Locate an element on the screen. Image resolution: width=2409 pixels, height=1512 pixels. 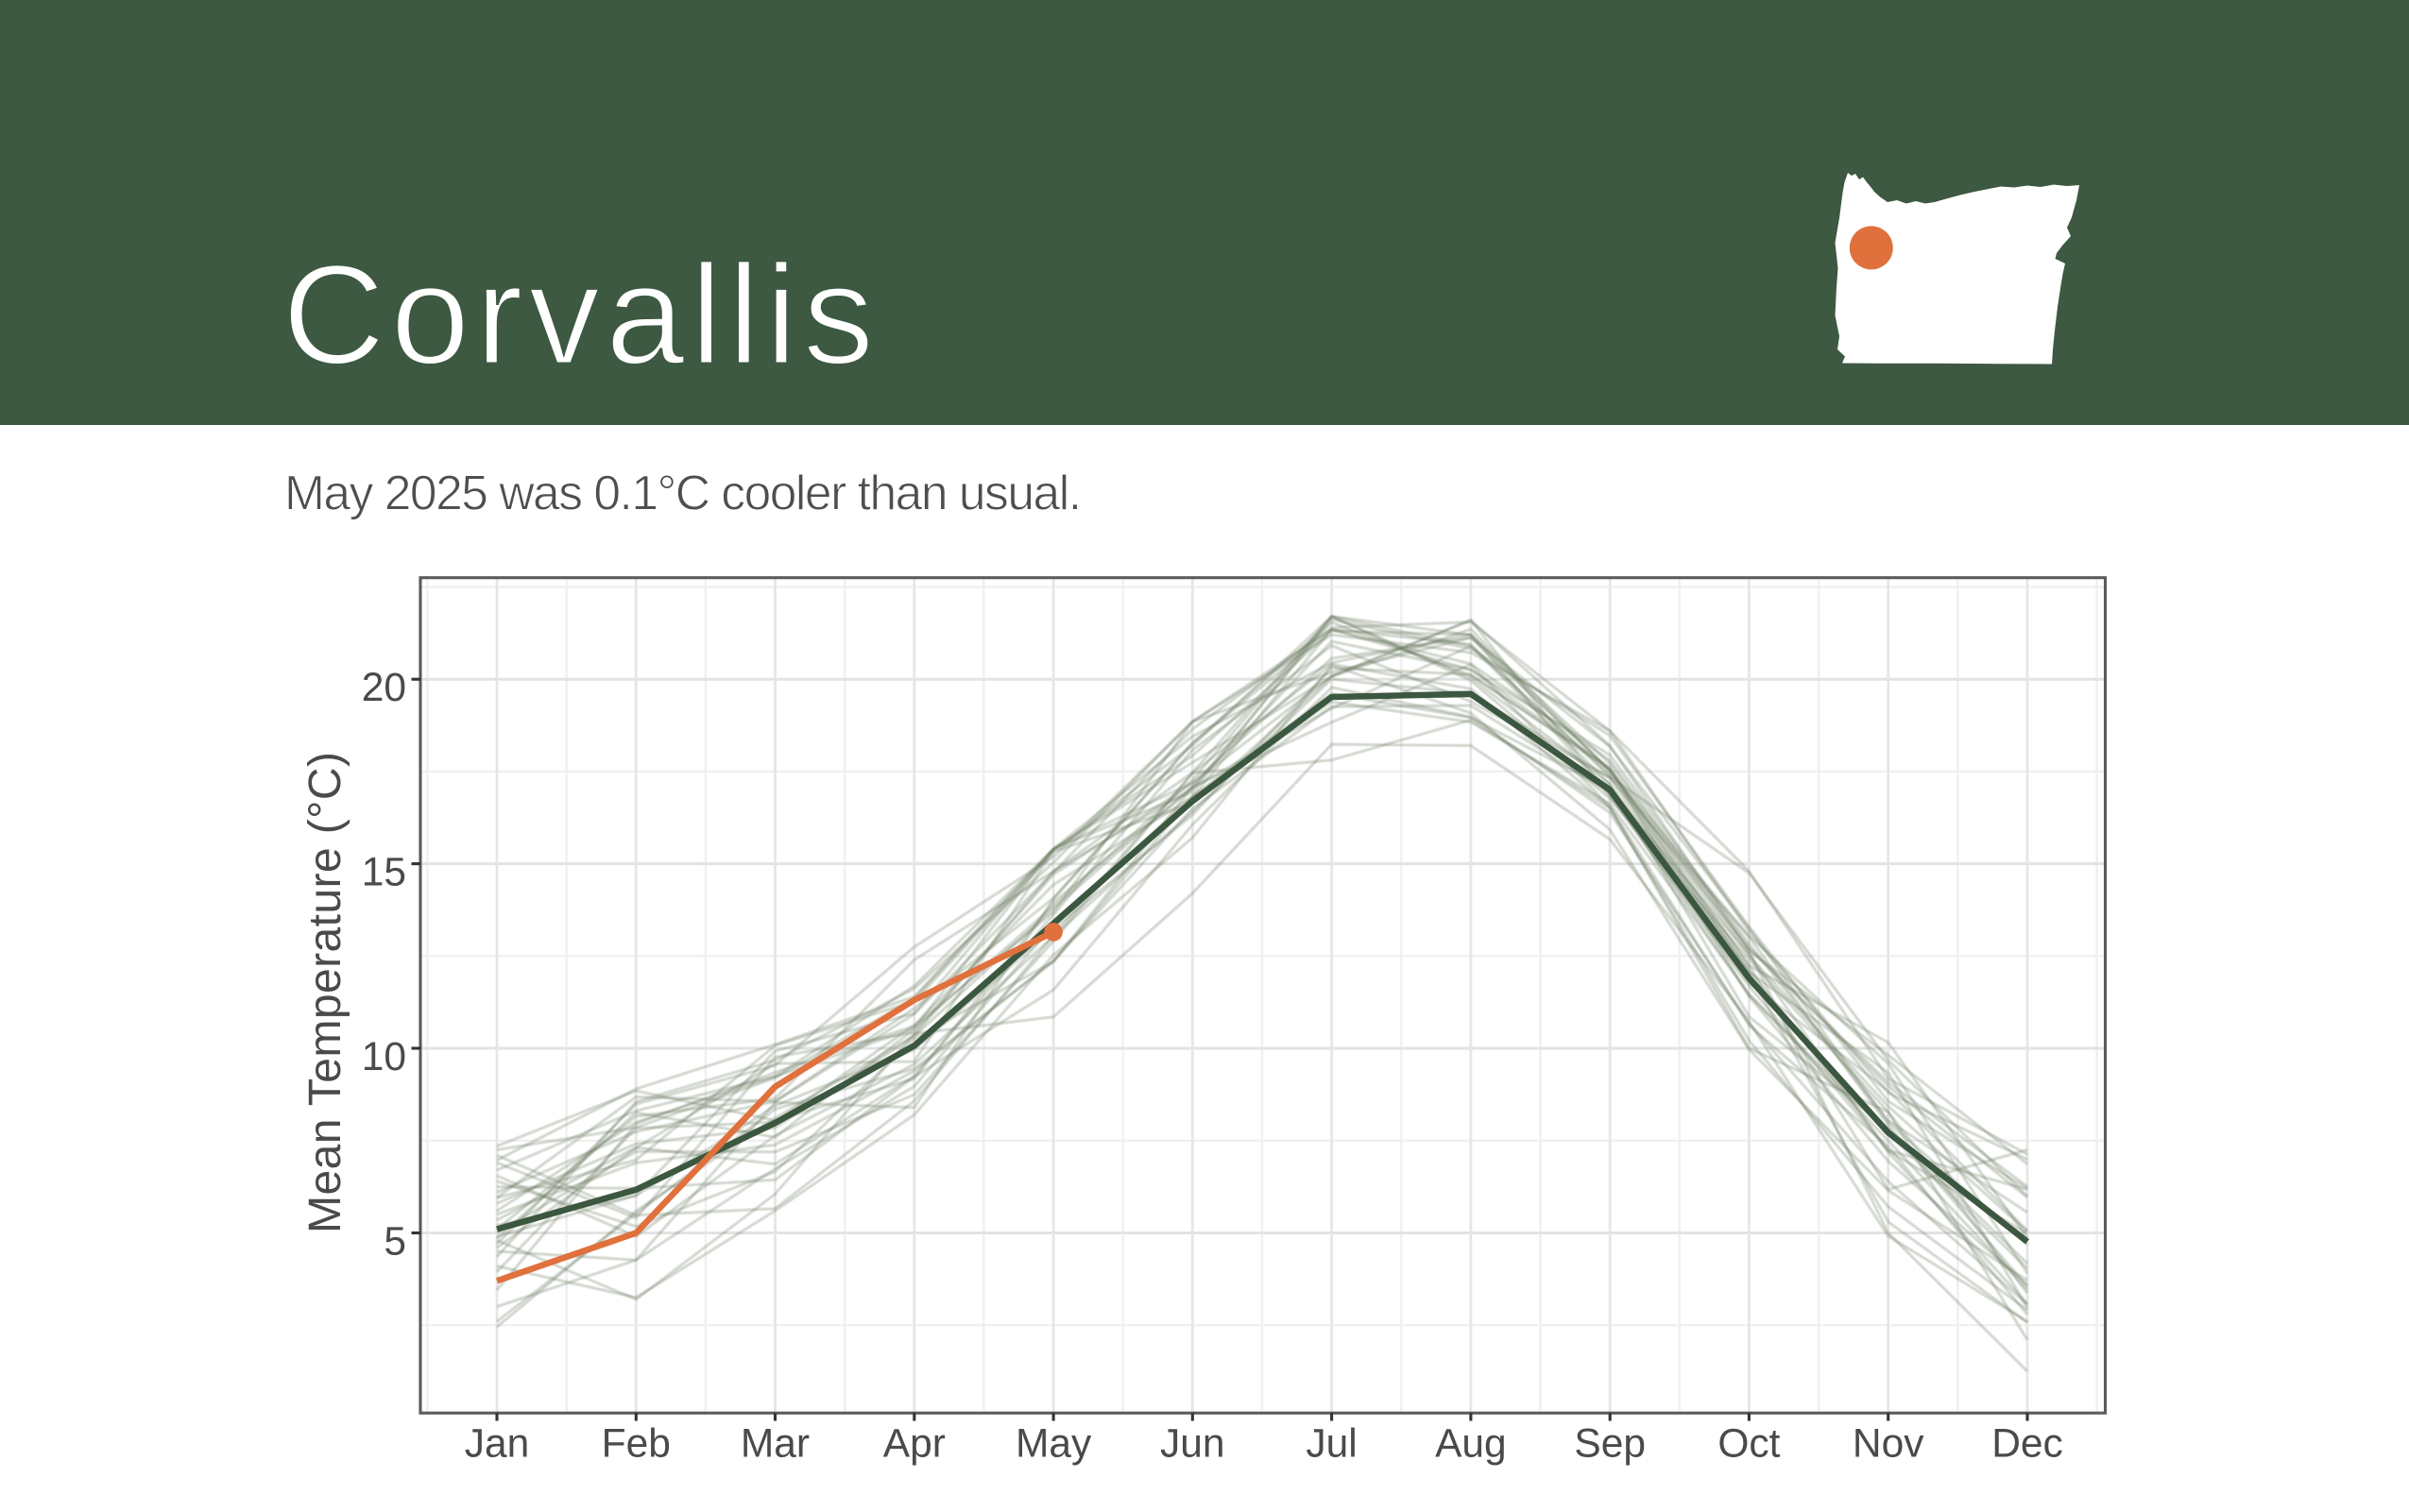
svg-text: Mean Temperature (°C) is located at coordinates (324, 992).